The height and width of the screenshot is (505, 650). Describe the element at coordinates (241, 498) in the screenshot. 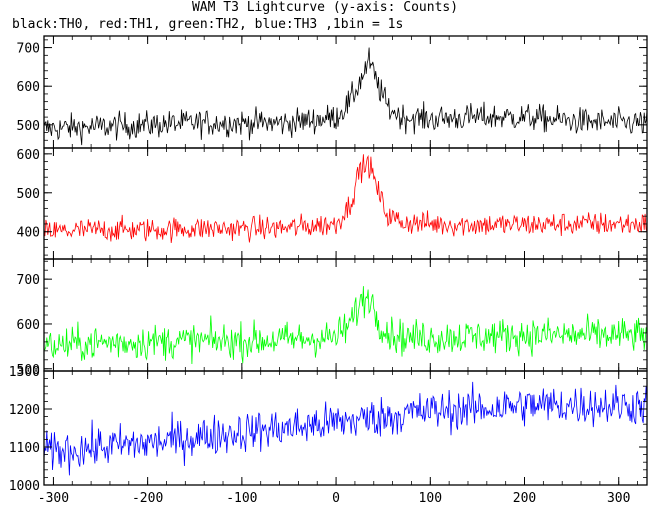

I see `x-tick-label: -100` at that location.